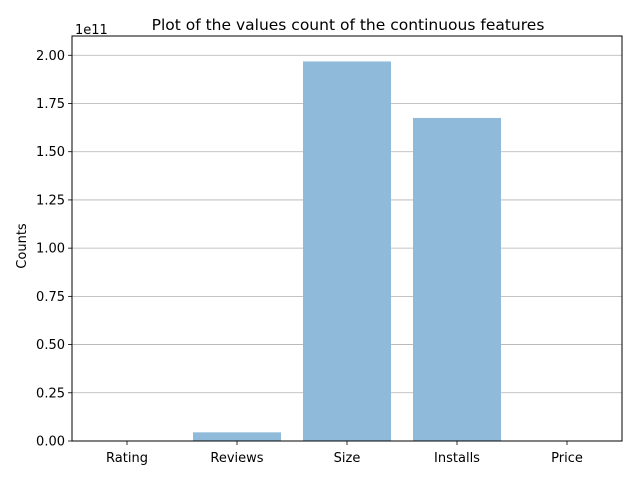 This screenshot has width=640, height=480. I want to click on x-ticks: Rating Reviews Size Installs Price, so click(344, 453).